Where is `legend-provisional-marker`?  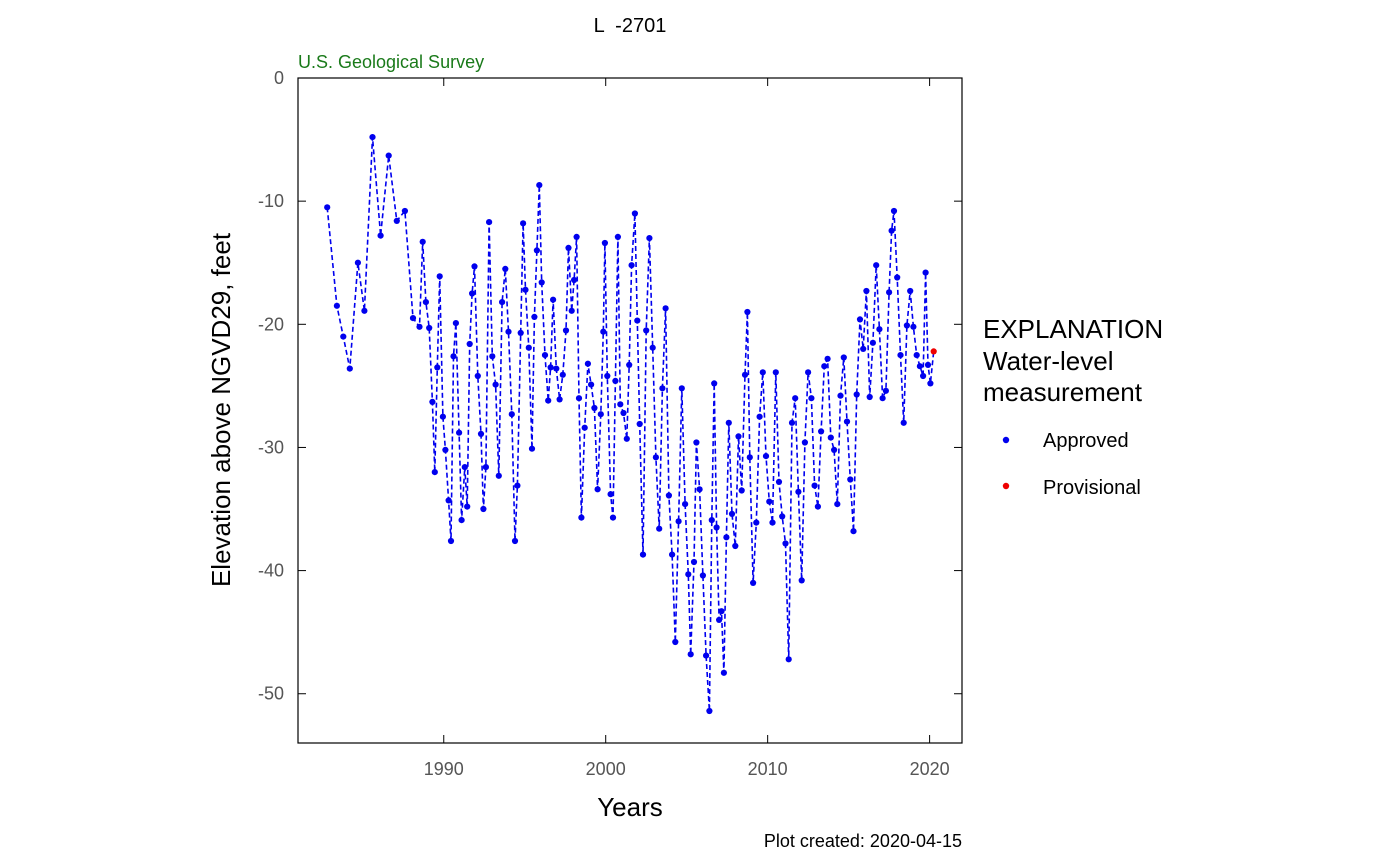 legend-provisional-marker is located at coordinates (1006, 486).